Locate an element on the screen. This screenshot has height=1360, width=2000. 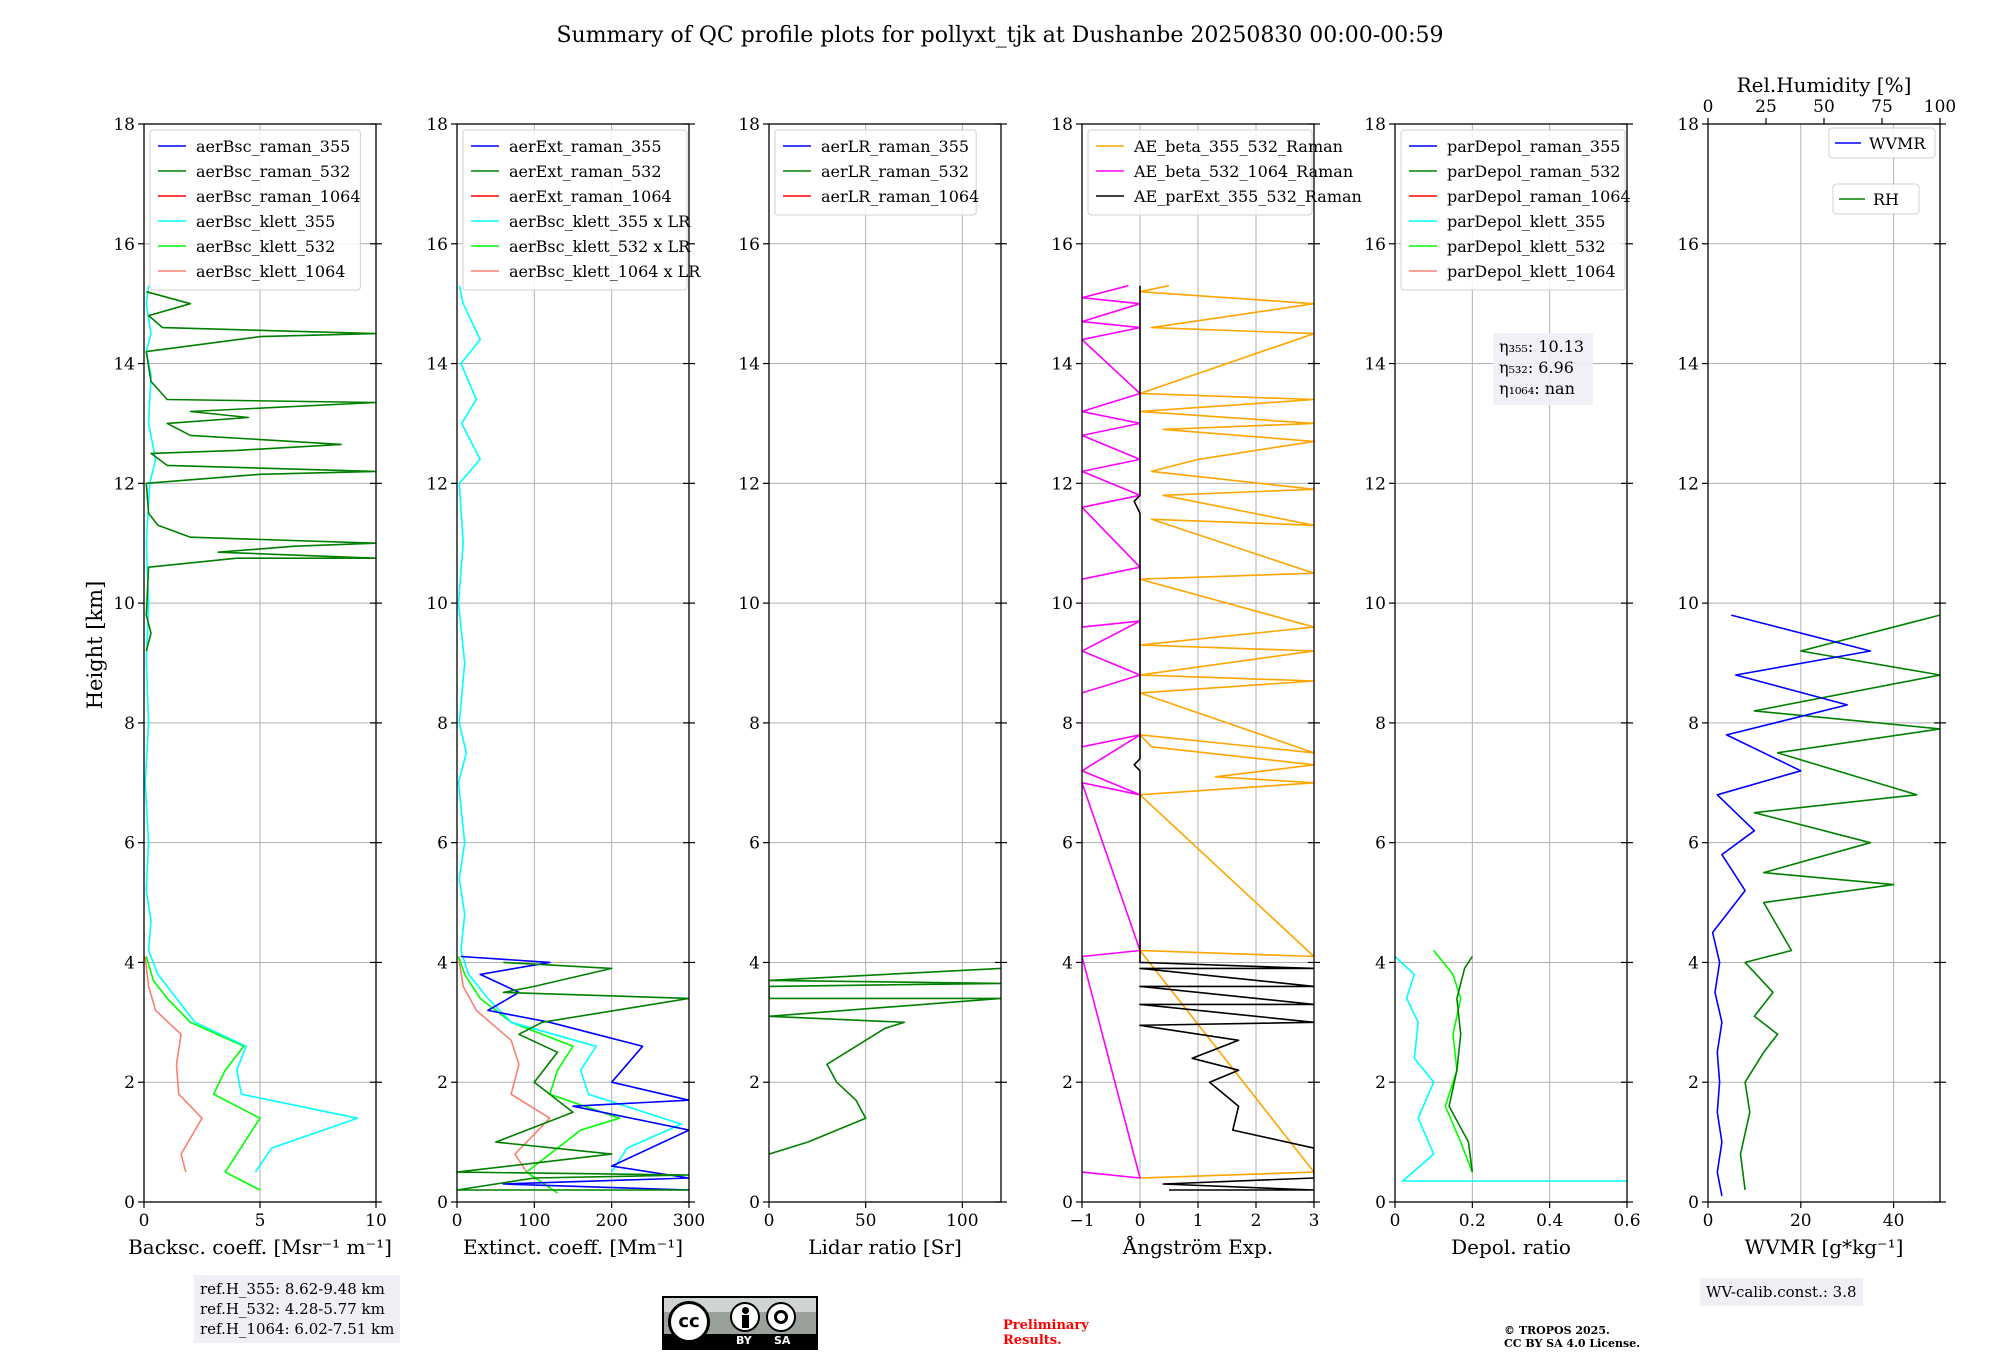
lr-ytick-label: 4 is located at coordinates (754, 963).